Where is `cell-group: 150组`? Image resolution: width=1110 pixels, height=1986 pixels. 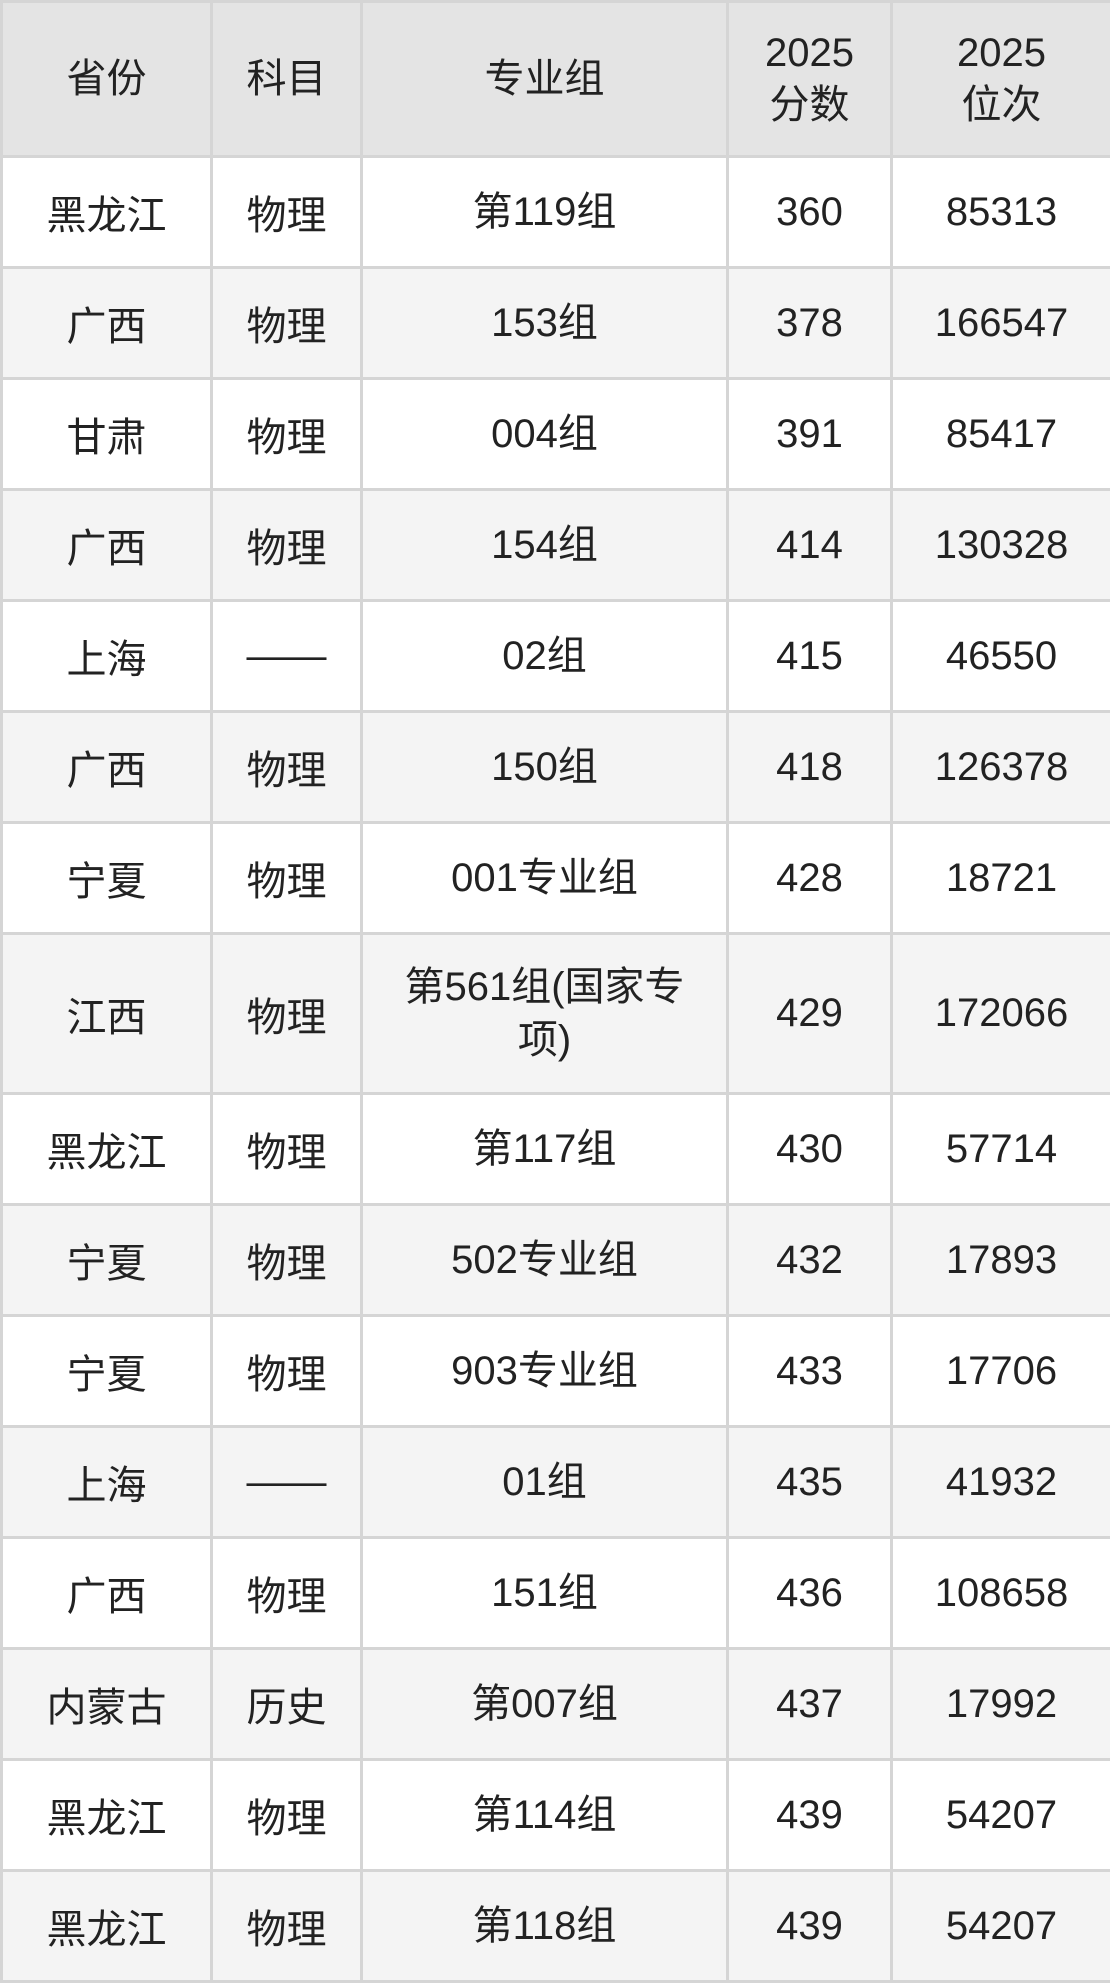
cell-group: 150组 is located at coordinates (544, 767).